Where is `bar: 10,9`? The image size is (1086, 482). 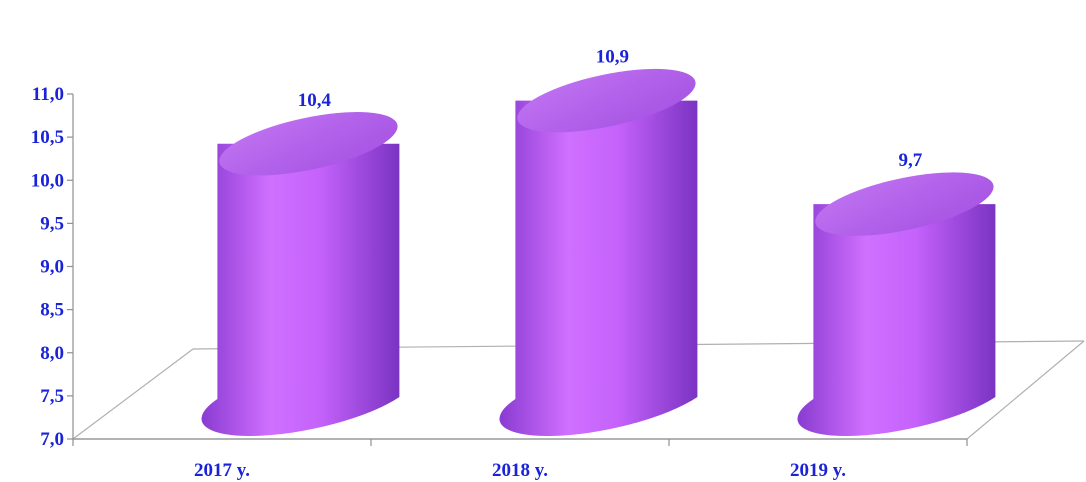 bar: 10,9 is located at coordinates (598, 242).